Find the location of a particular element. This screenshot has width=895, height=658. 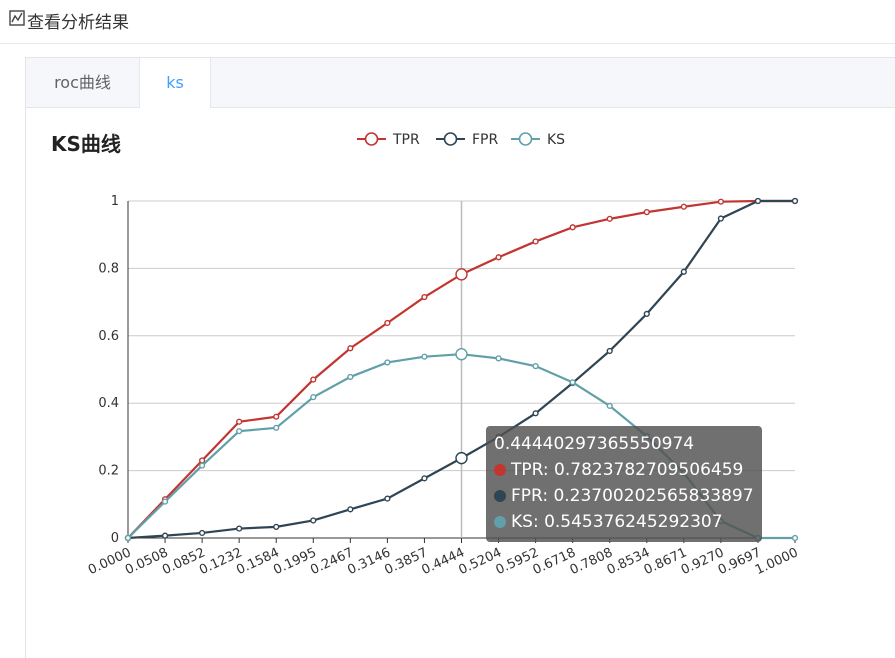

y-tick-label: 0.4 is located at coordinates (108, 403).